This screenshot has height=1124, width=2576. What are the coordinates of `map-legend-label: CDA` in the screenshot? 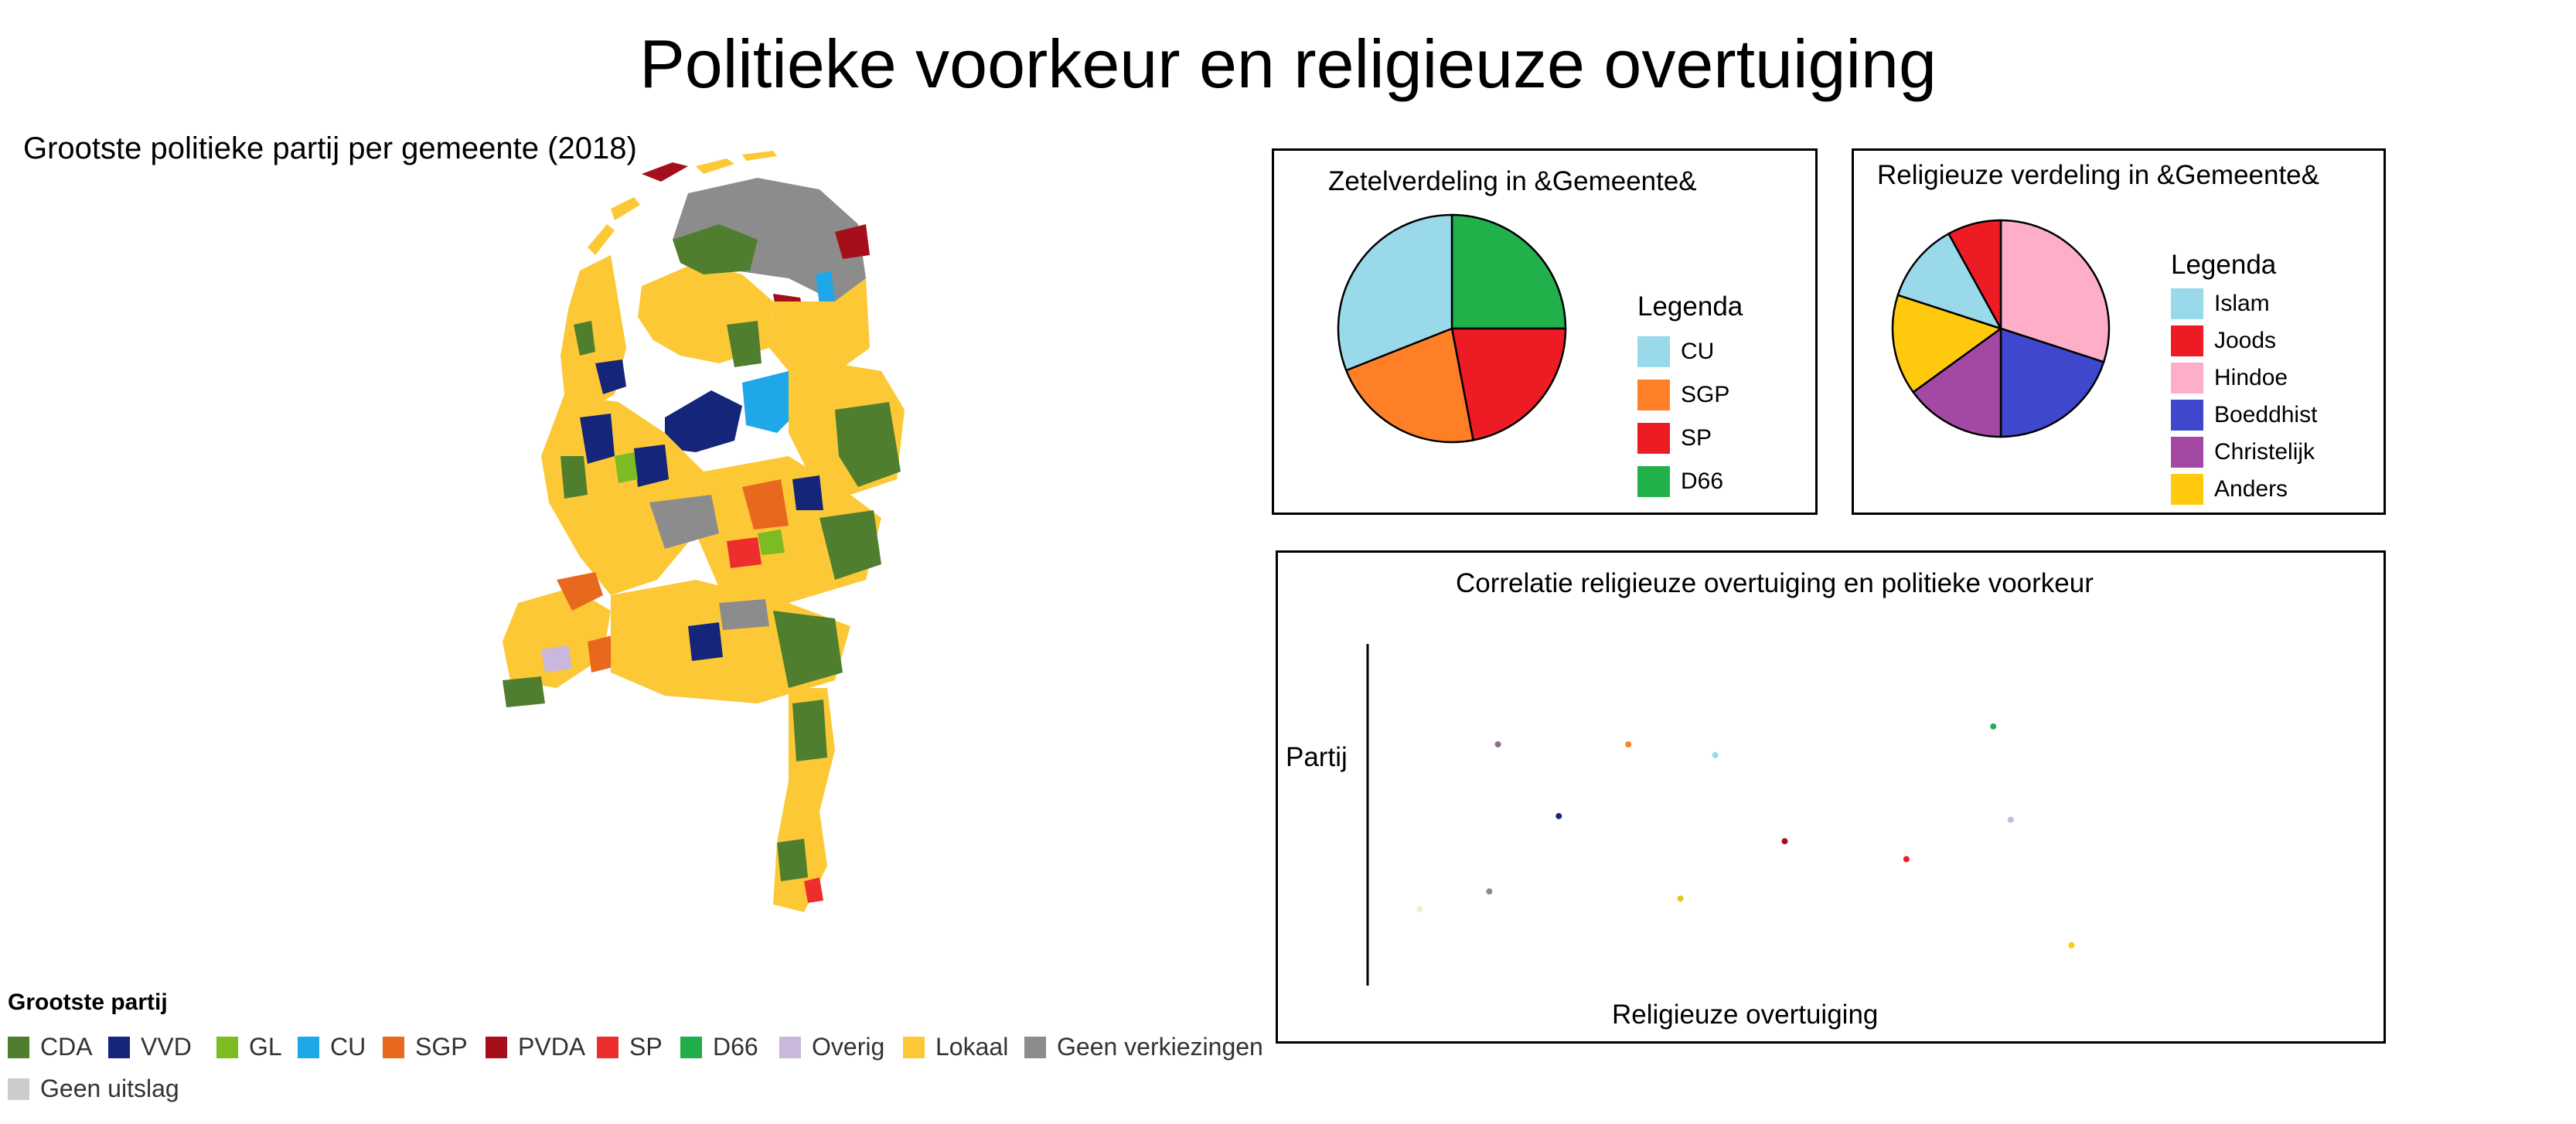 It's located at (66, 1047).